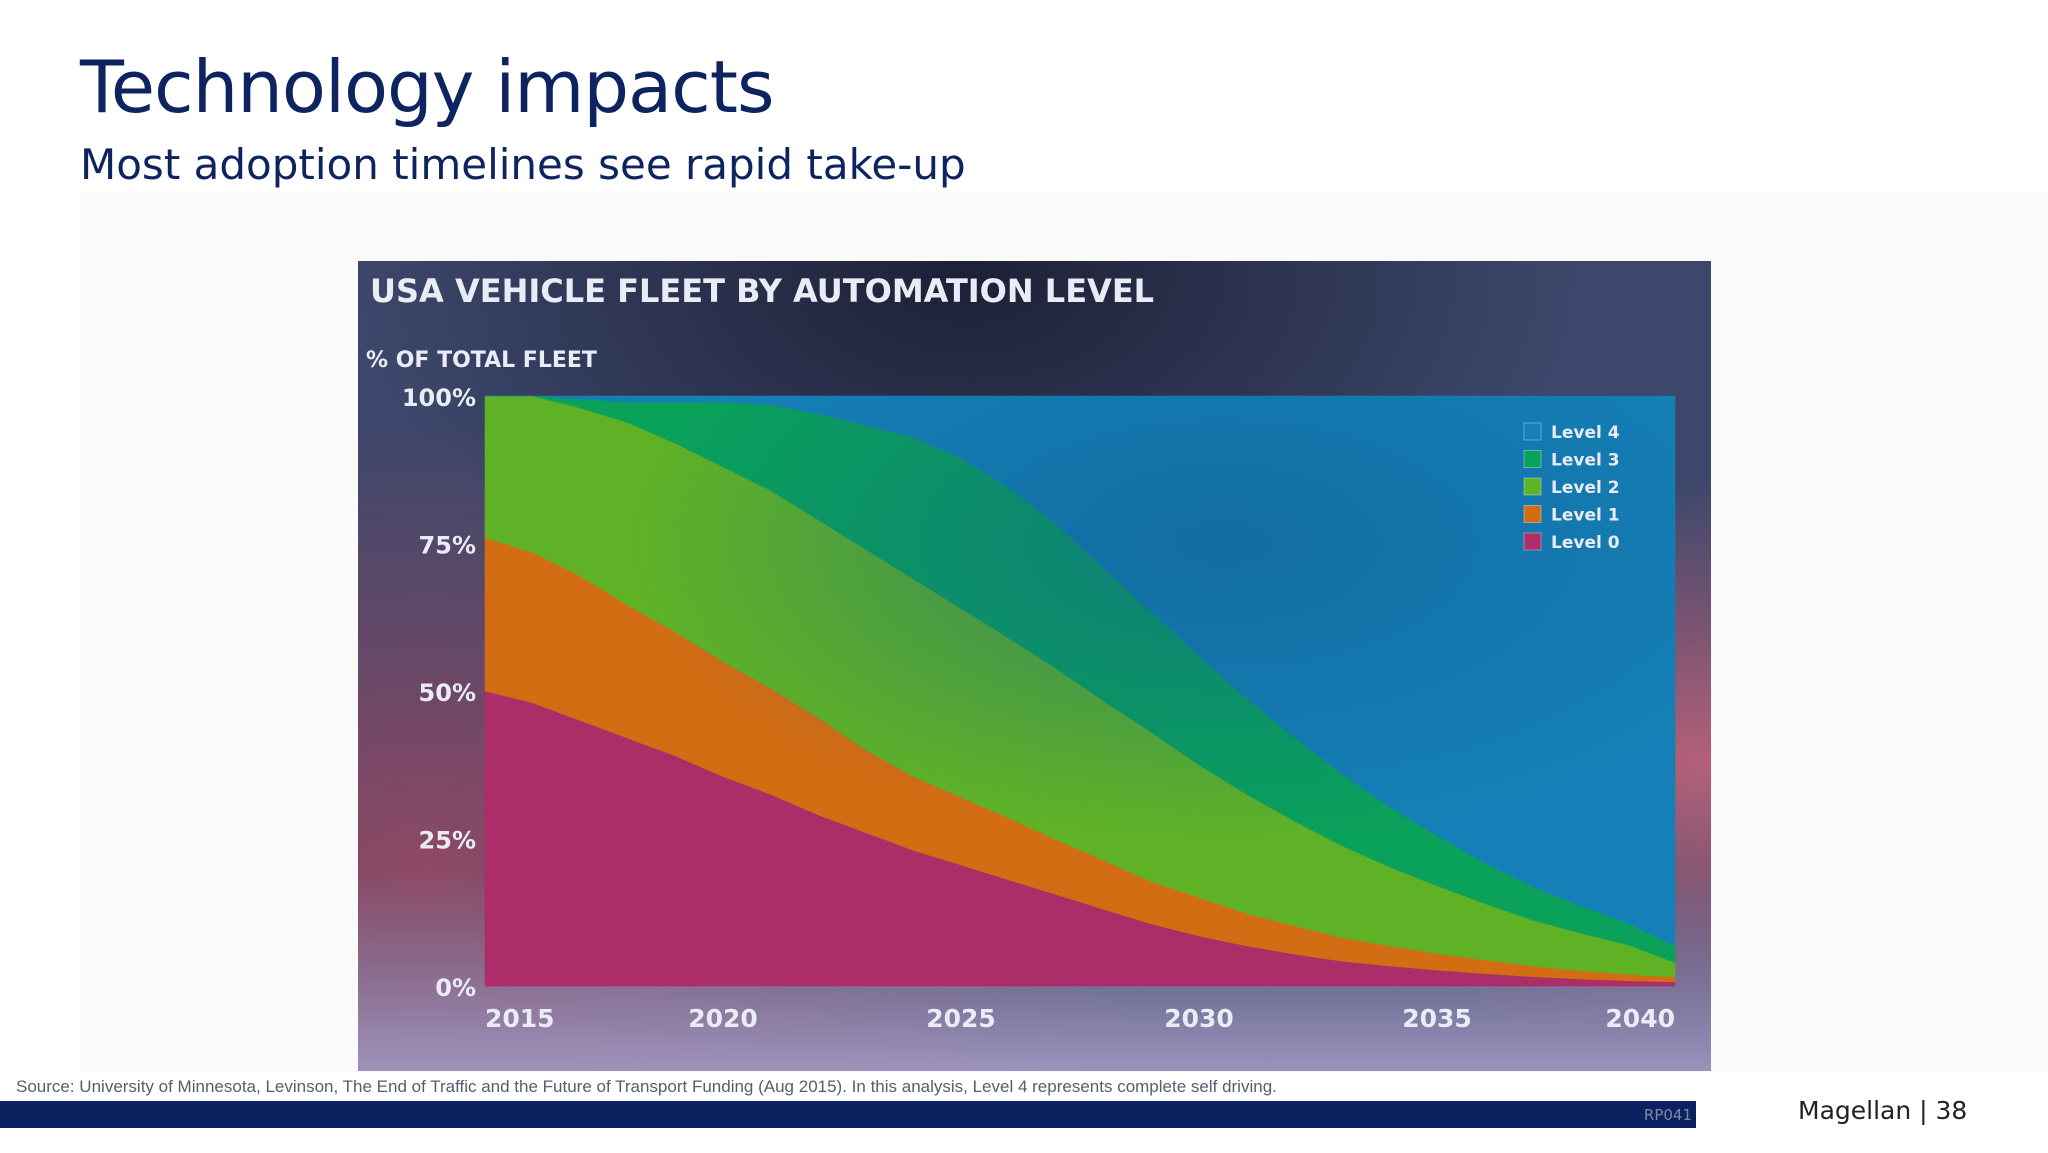  What do you see at coordinates (723, 1018) in the screenshot?
I see `x-tick-label: 2020` at bounding box center [723, 1018].